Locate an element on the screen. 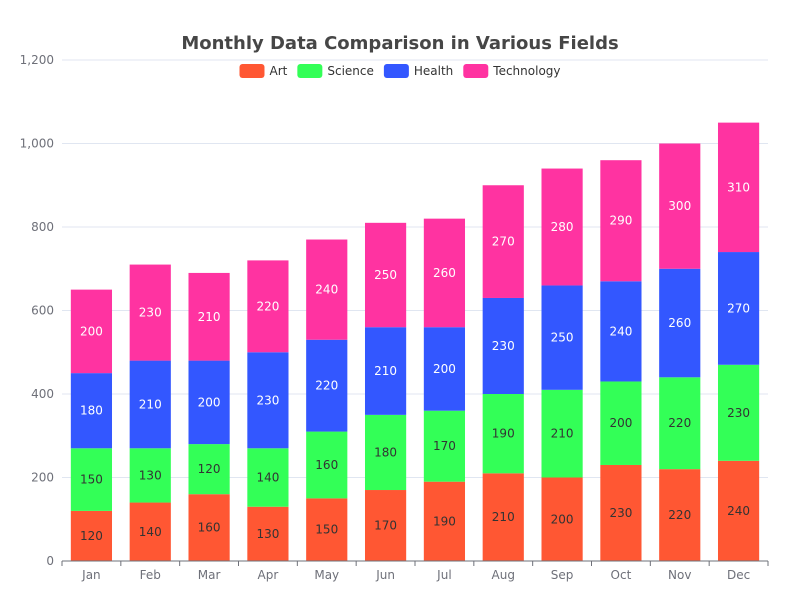 The image size is (800, 600). data-label: 140 is located at coordinates (267, 478).